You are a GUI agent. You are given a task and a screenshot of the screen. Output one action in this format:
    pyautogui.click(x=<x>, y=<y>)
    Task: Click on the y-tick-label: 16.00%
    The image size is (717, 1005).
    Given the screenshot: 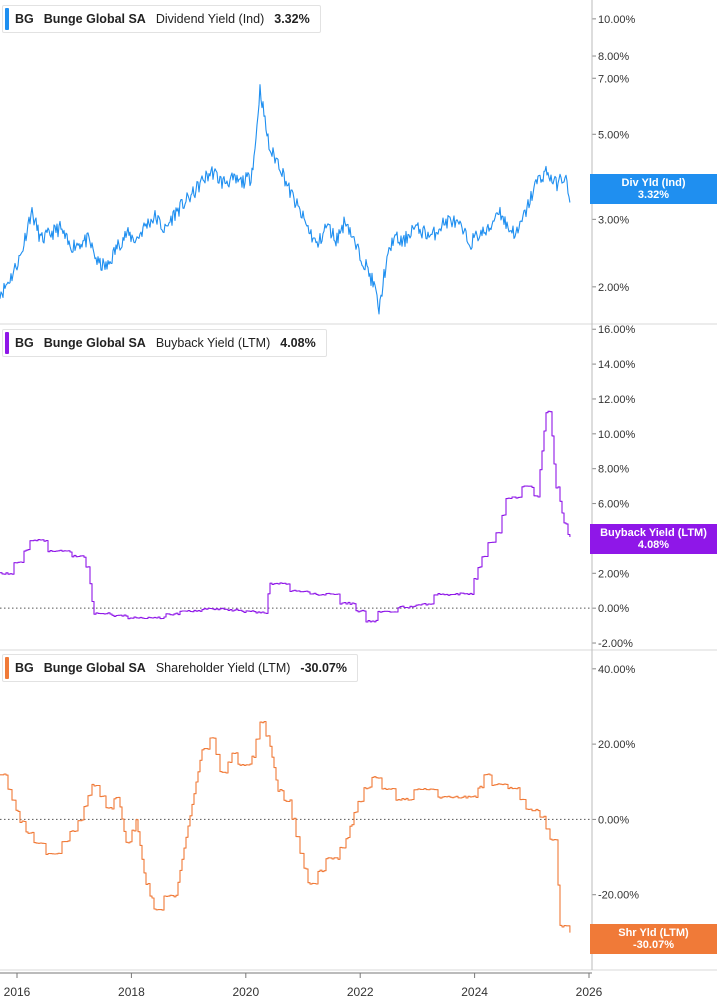 What is the action you would take?
    pyautogui.click(x=617, y=330)
    